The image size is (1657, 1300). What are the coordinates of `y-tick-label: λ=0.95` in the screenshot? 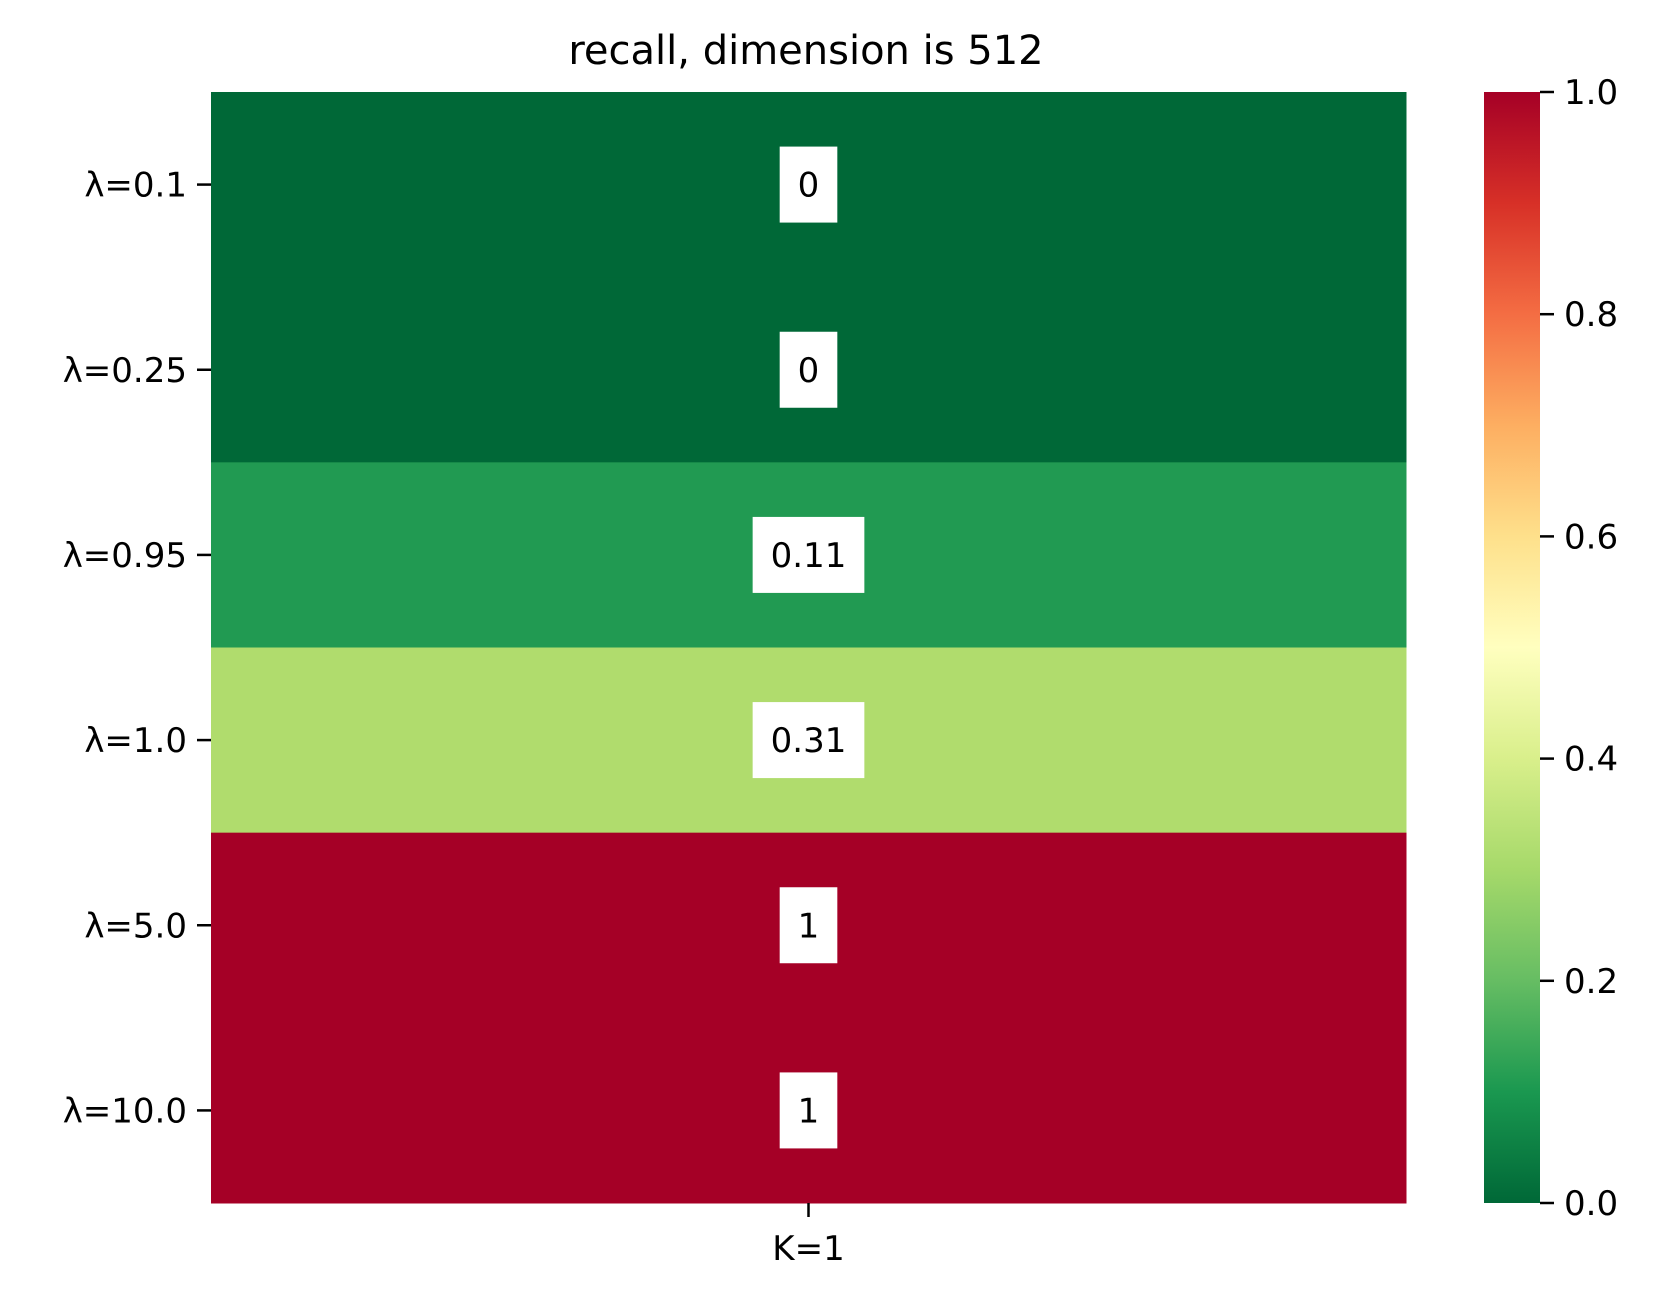 It's located at (125, 556).